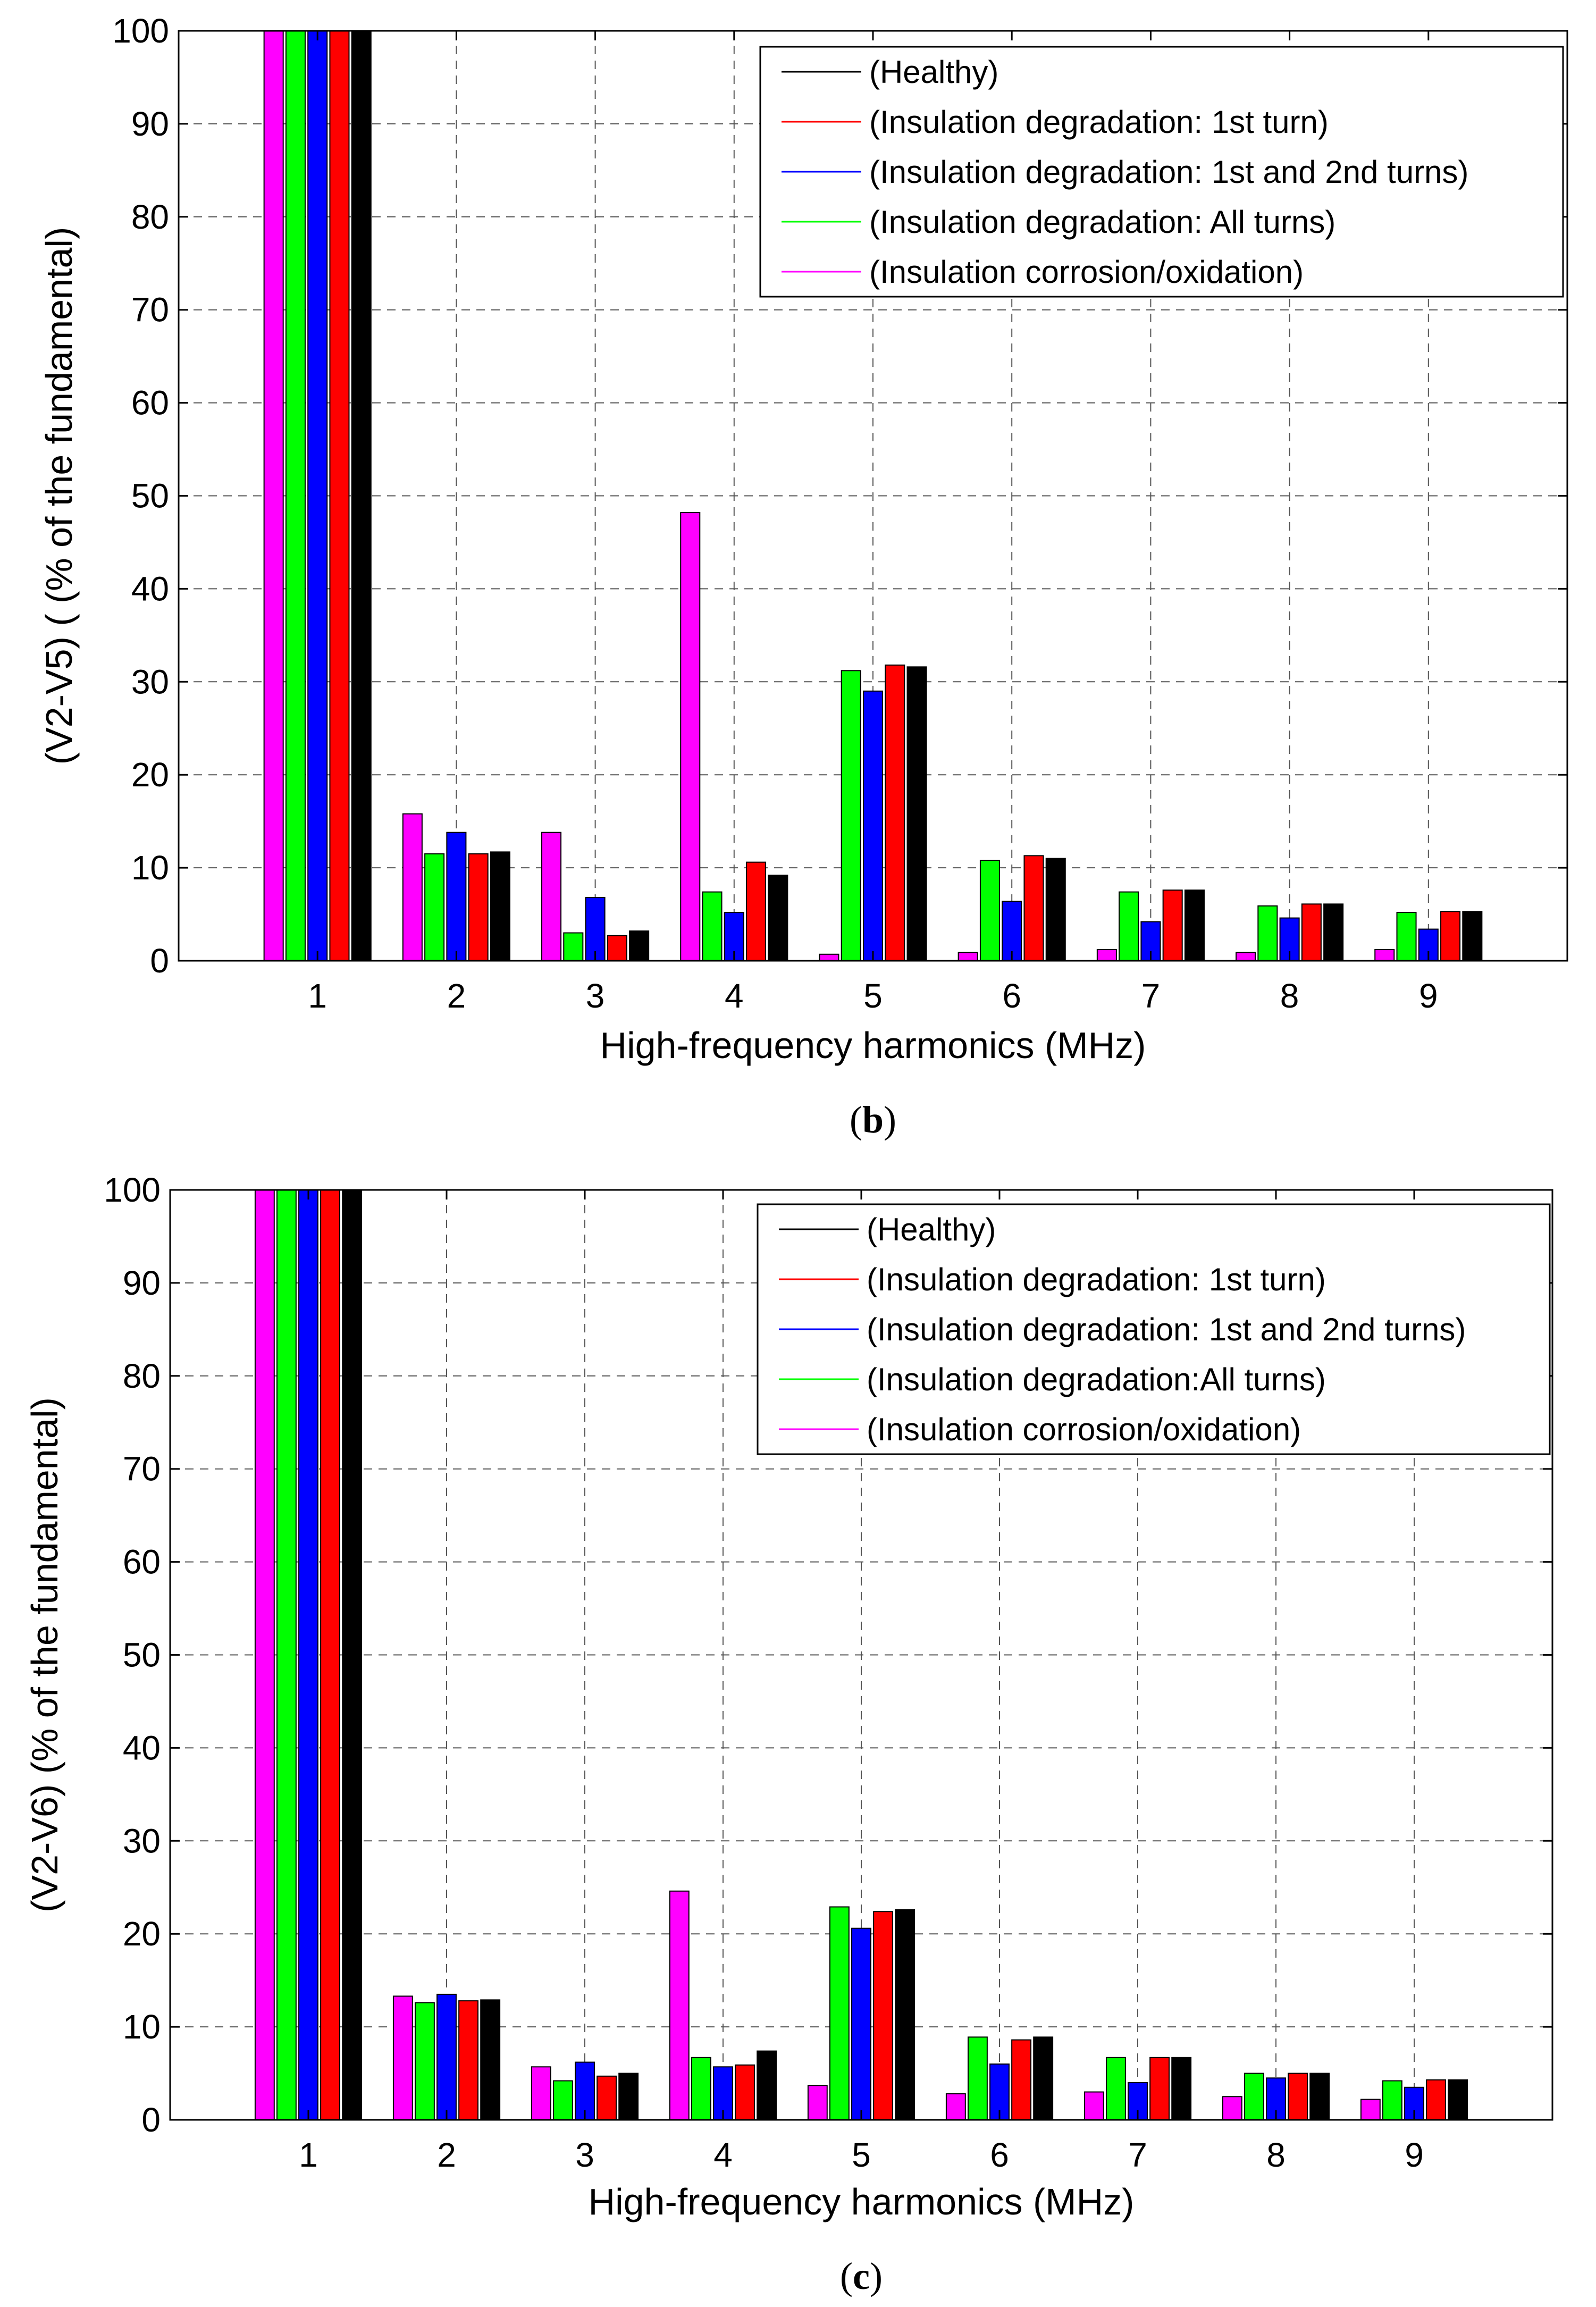 The height and width of the screenshot is (2307, 1596). What do you see at coordinates (1428, 996) in the screenshot?
I see `x-tick-label: 9` at bounding box center [1428, 996].